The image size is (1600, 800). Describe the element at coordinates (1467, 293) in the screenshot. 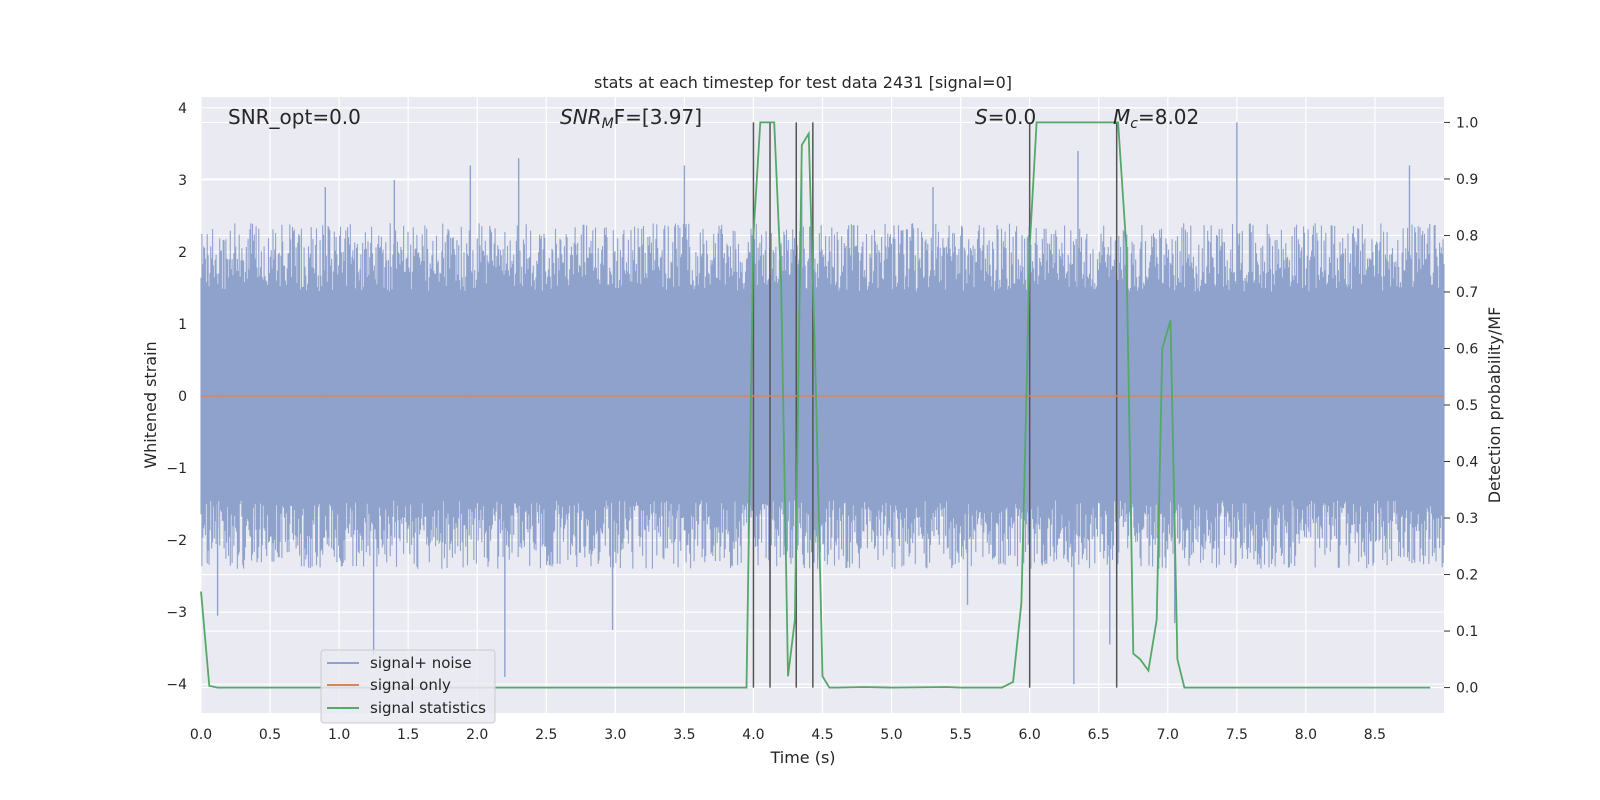

I see `y2-tick-label: 0.7` at that location.